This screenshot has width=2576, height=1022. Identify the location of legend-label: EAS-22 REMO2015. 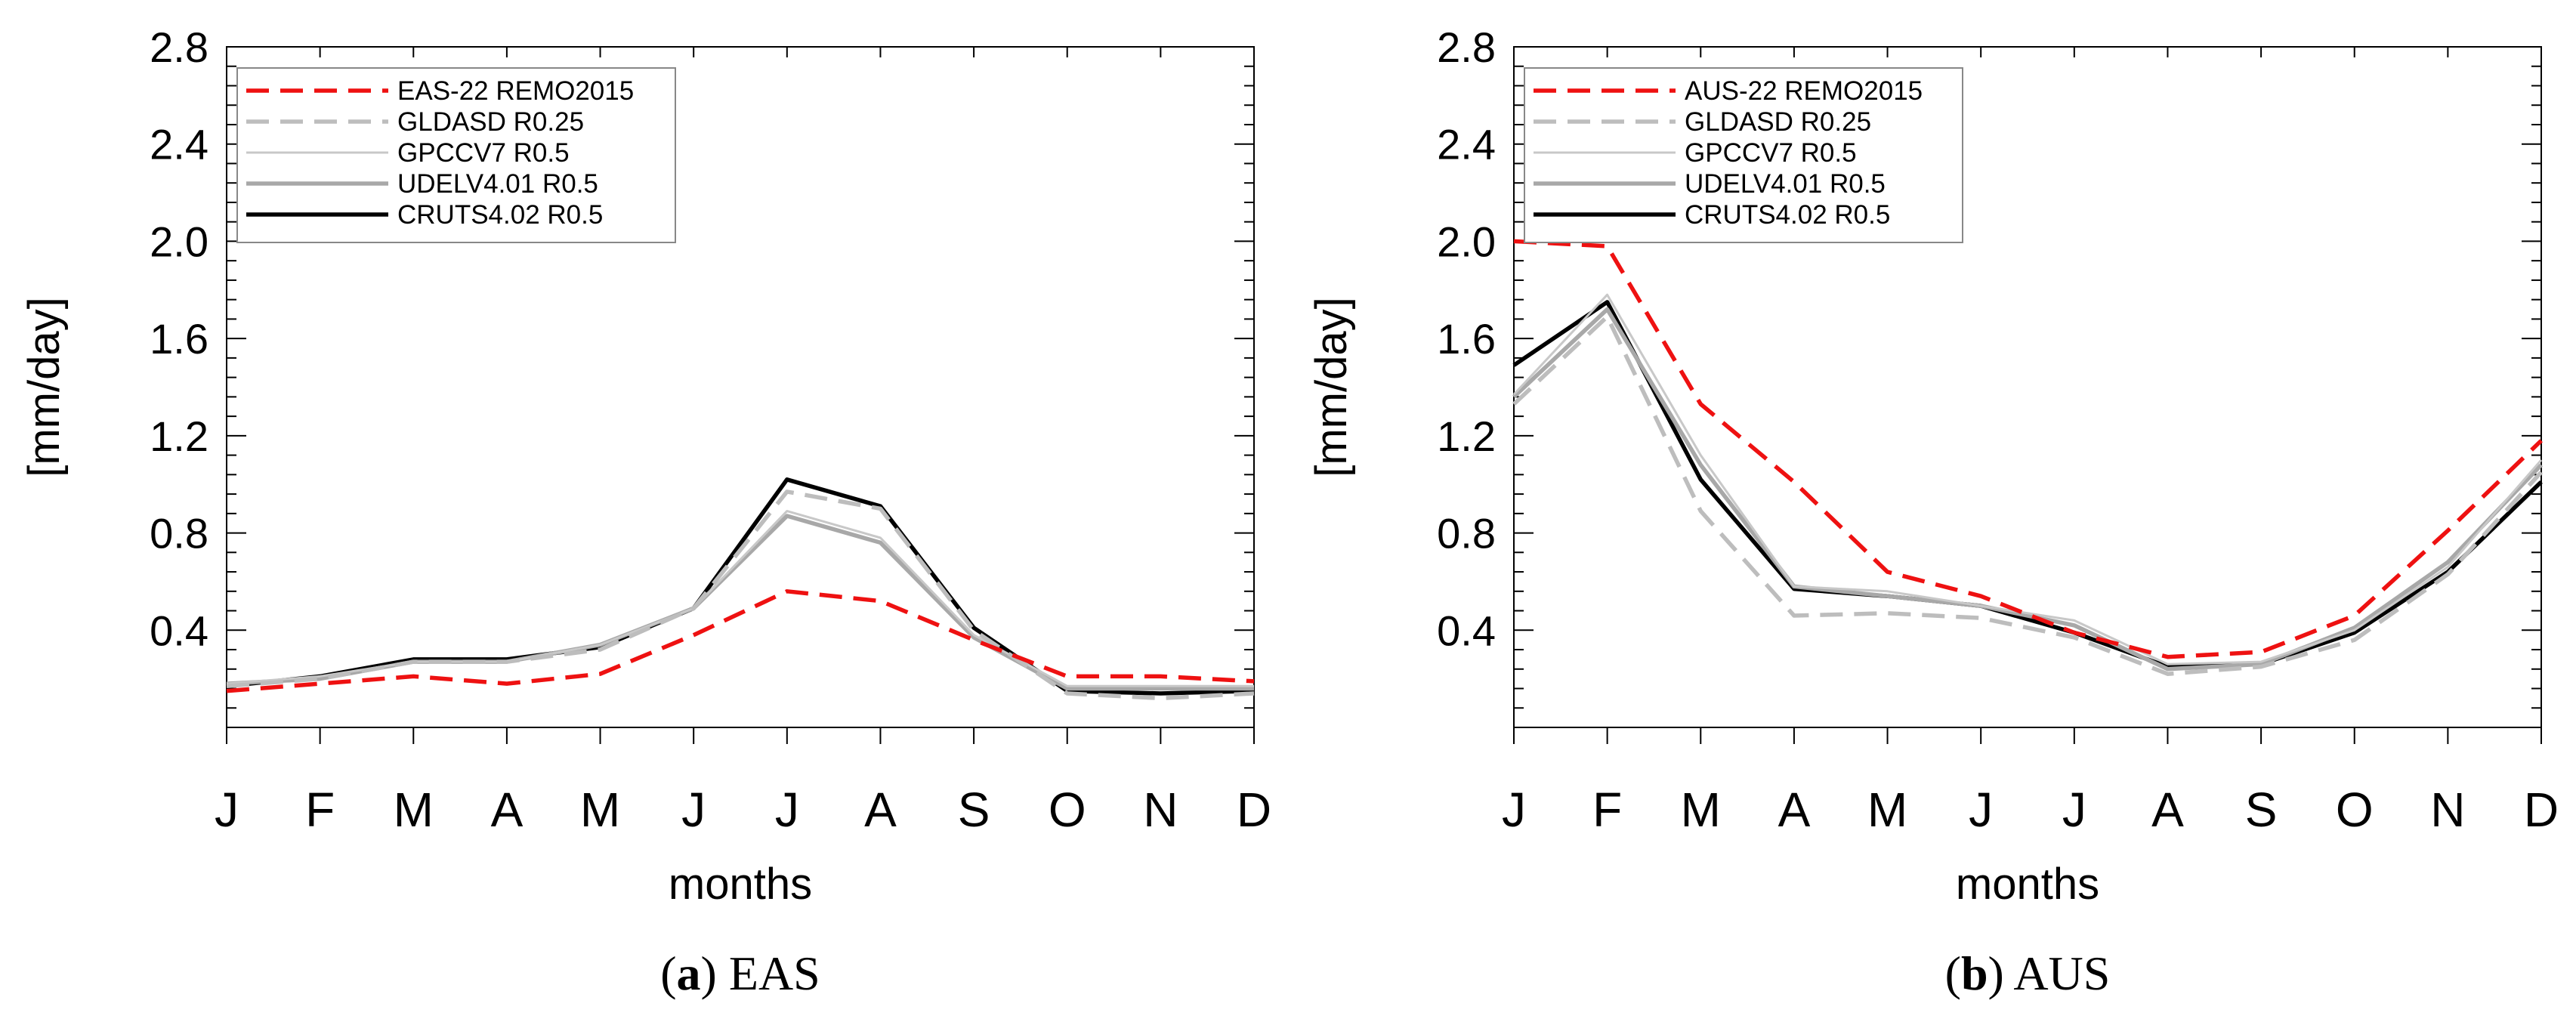
(515, 91).